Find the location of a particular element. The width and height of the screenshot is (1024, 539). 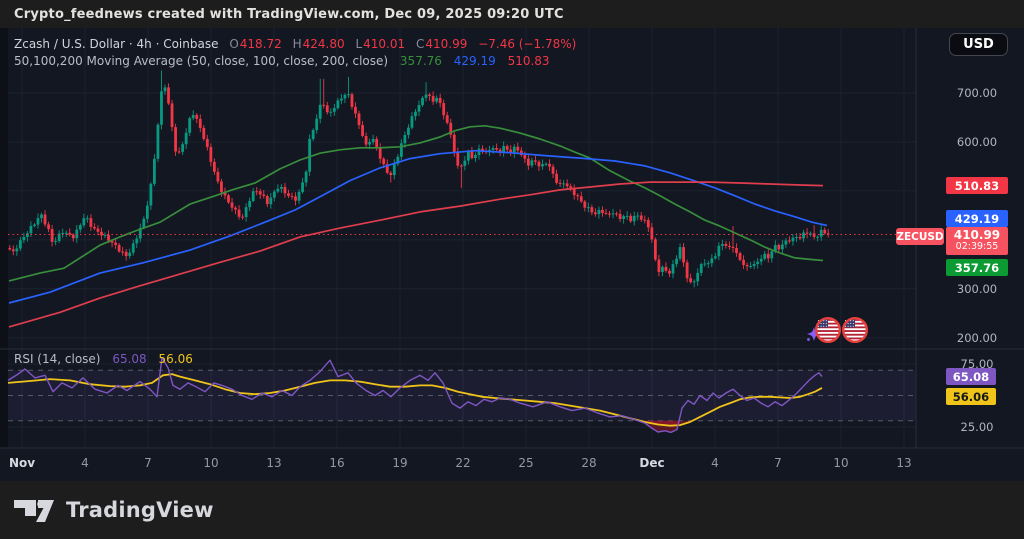

sparkle-icon is located at coordinates (814, 334).